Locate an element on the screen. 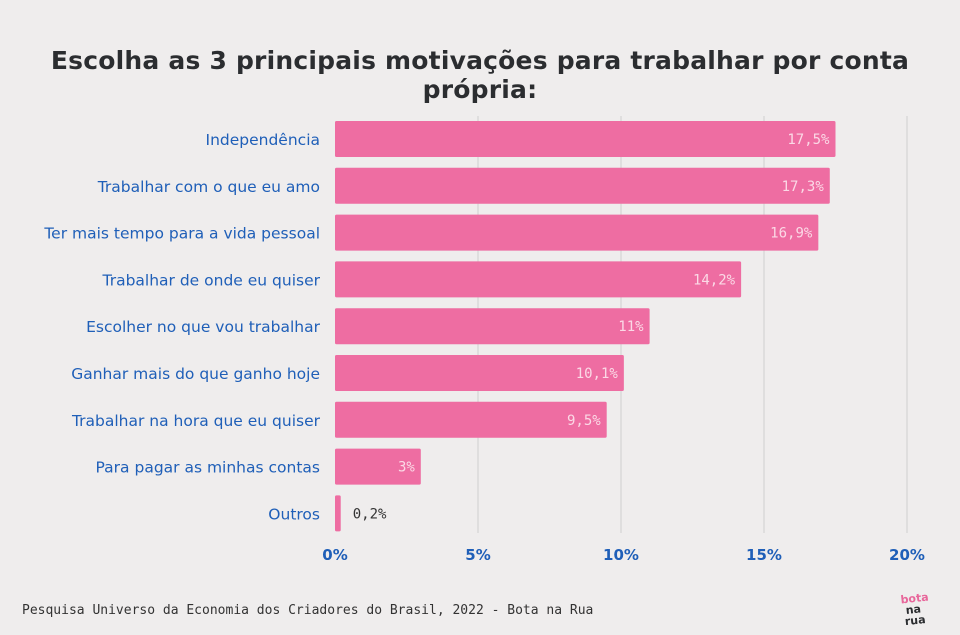 The width and height of the screenshot is (960, 635). category-label: Para pagar as minhas contas is located at coordinates (208, 468).